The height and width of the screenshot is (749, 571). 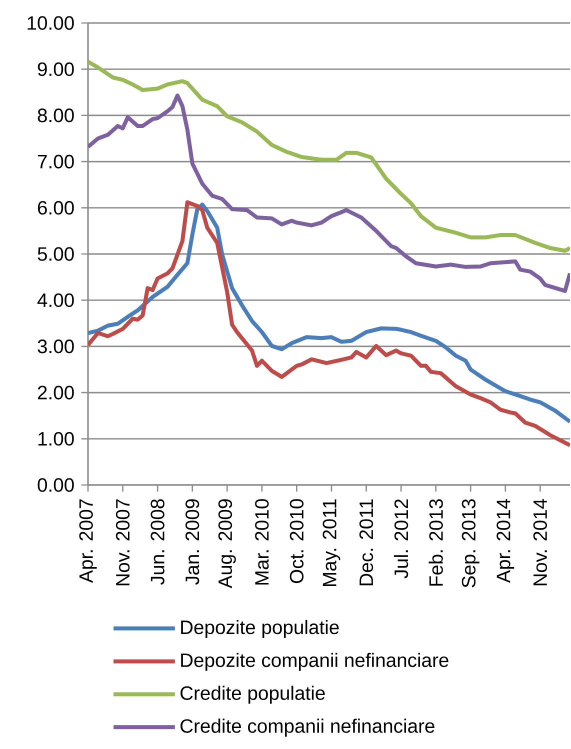 What do you see at coordinates (297, 541) in the screenshot?
I see `x-tick-label: Oct. 2010` at bounding box center [297, 541].